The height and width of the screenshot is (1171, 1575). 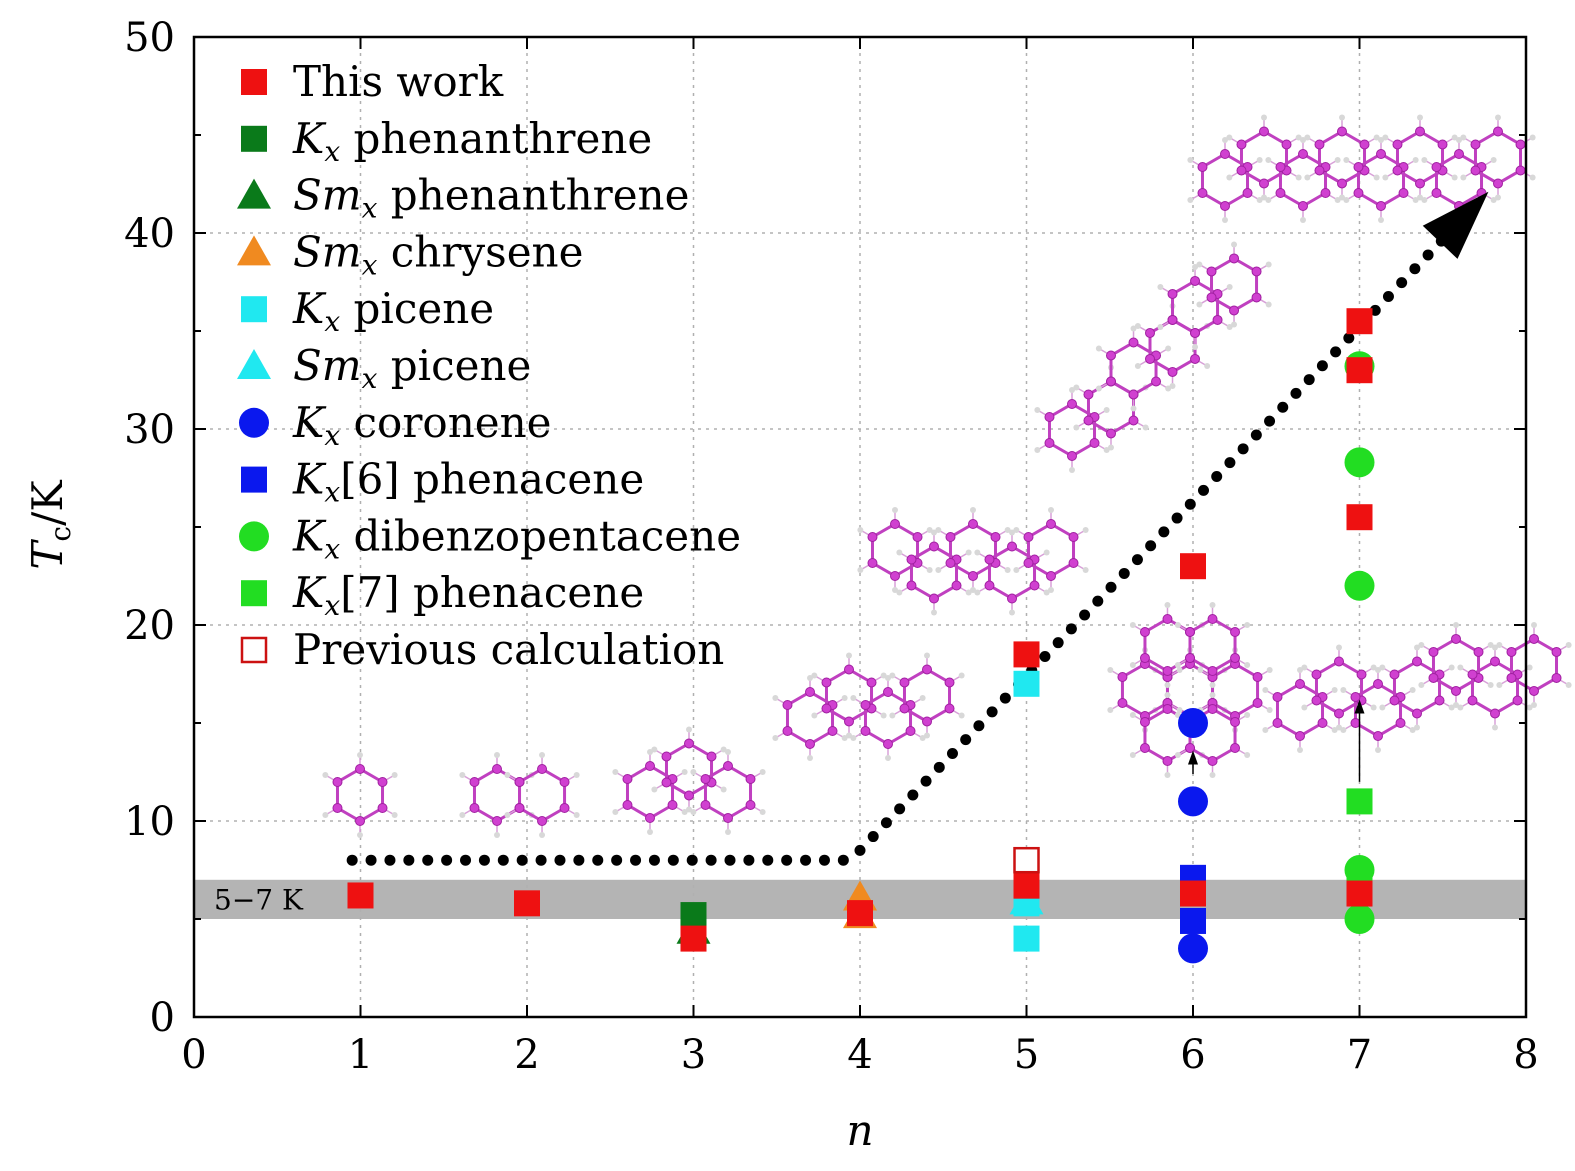 What do you see at coordinates (859, 1130) in the screenshot?
I see `x-axis-title: n` at bounding box center [859, 1130].